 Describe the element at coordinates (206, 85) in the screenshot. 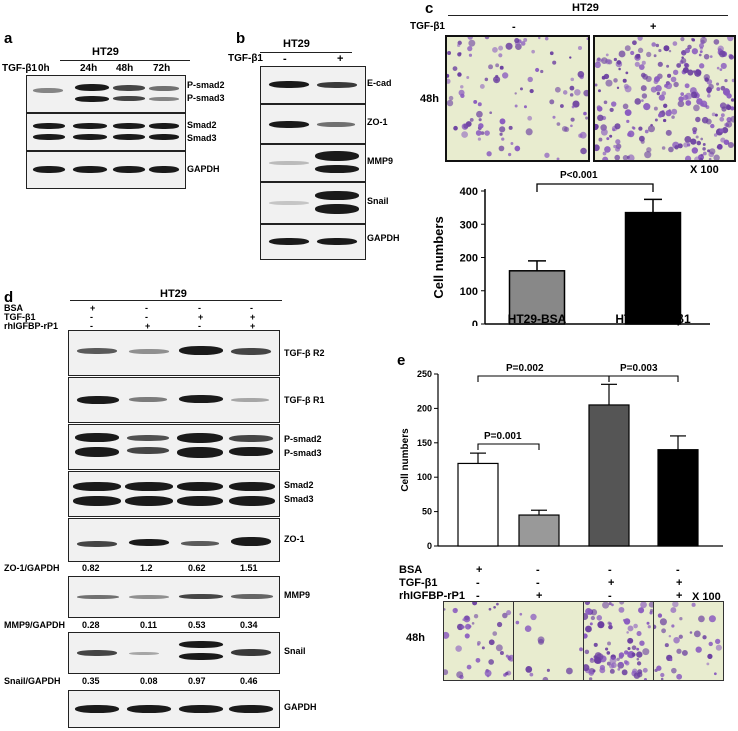

I see `blot-label: P-smad2` at that location.